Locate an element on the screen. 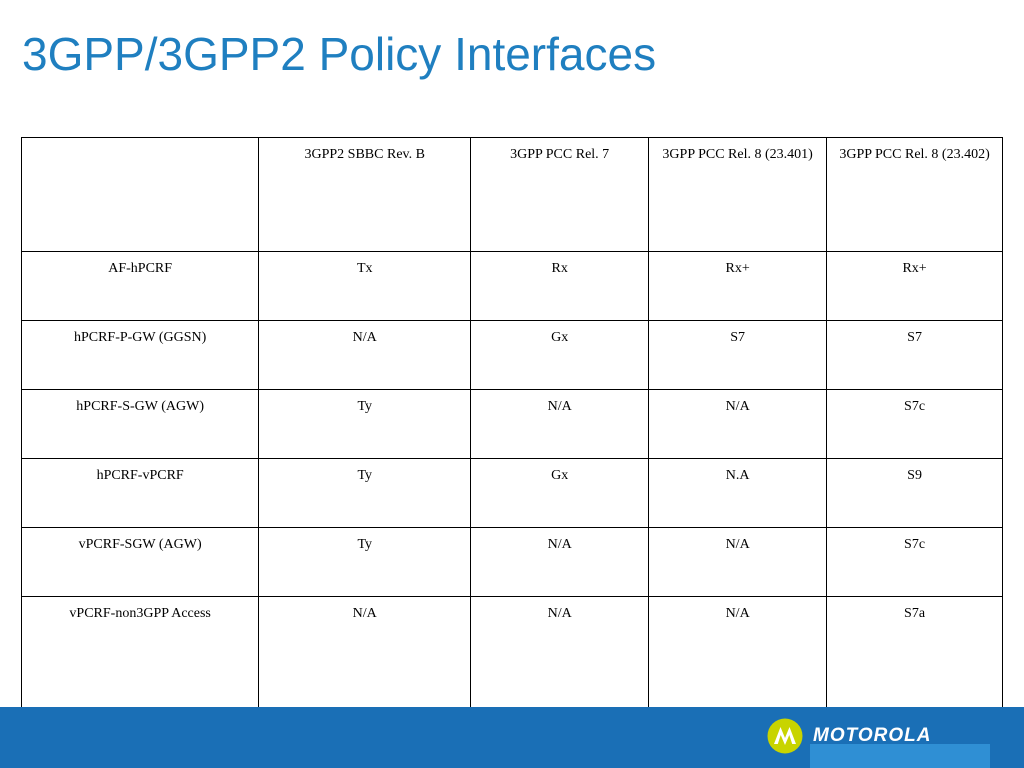 The width and height of the screenshot is (1024, 768). table-row: vPCRF-SGW (AGW) Ty N/A N/A S7c is located at coordinates (511, 562).